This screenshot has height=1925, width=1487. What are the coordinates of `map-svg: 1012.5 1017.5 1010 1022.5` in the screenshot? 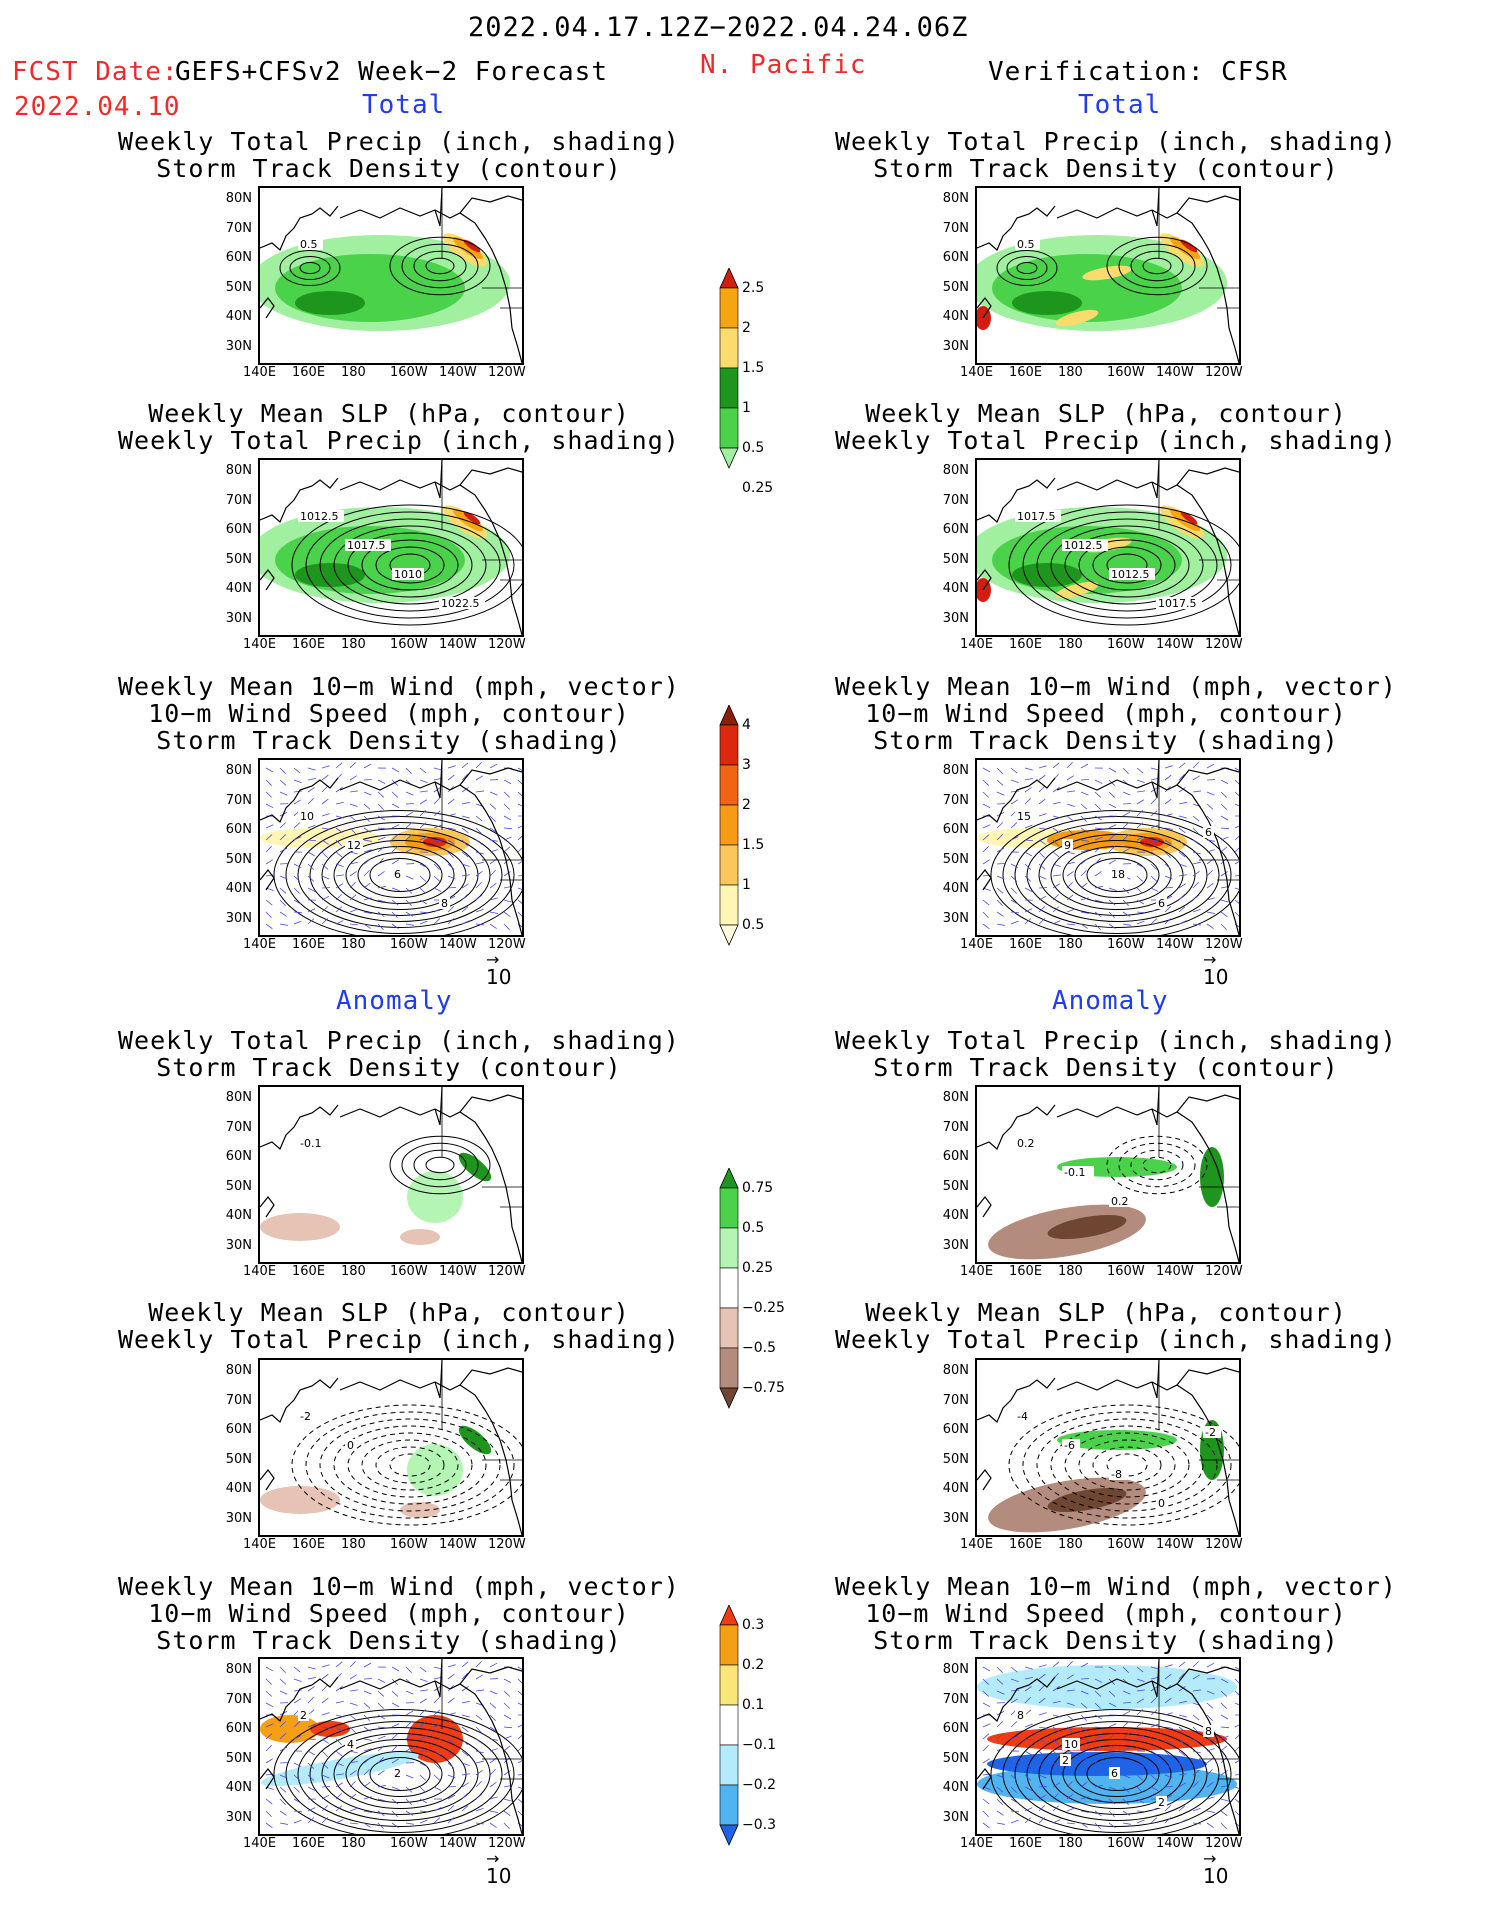 It's located at (391, 547).